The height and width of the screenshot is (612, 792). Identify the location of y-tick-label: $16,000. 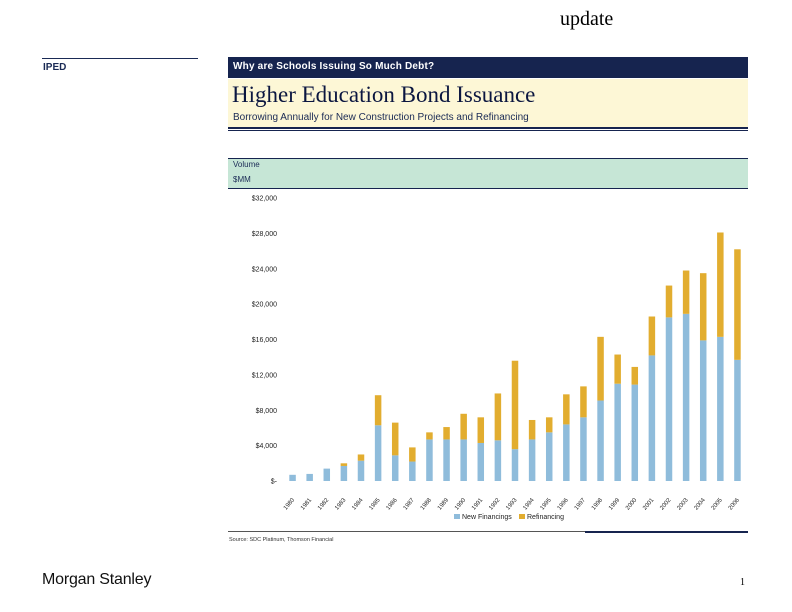
(264, 340).